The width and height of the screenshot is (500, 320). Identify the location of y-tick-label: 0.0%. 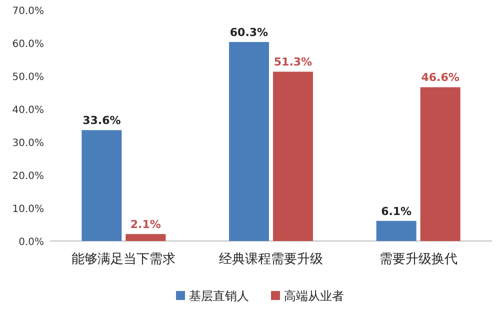
(31, 242).